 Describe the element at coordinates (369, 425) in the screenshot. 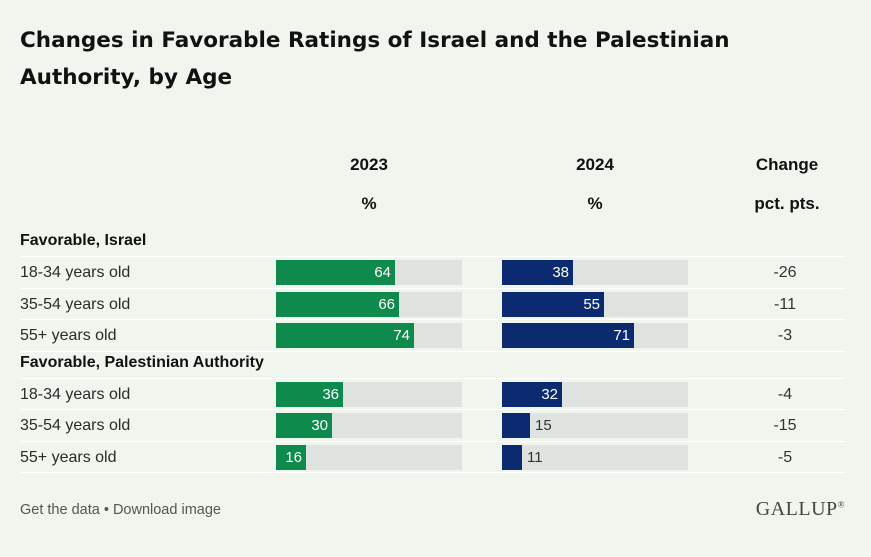

I see `bar-track-2023: 30` at that location.